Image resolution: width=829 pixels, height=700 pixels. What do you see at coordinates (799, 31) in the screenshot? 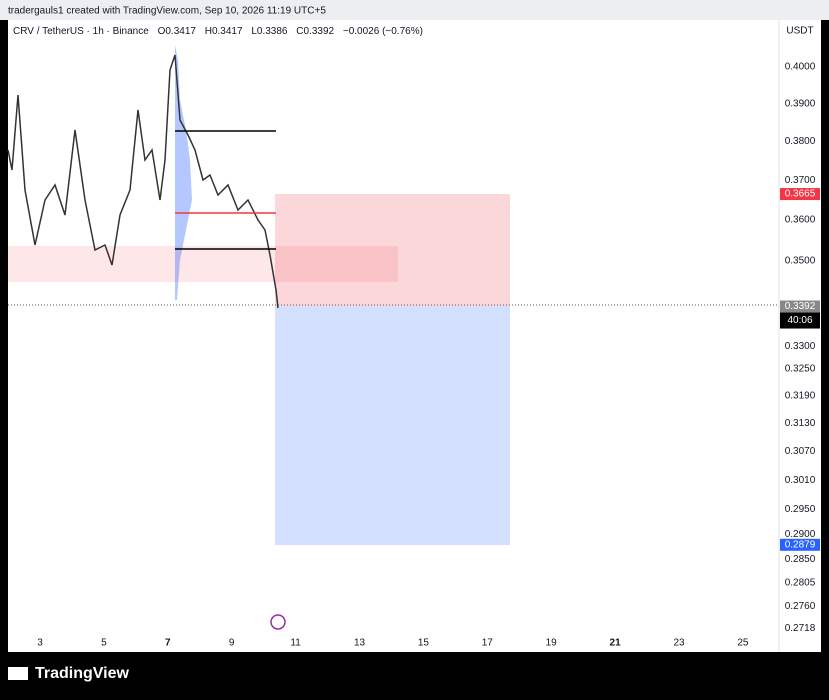
I see `currency: USDT` at bounding box center [799, 31].